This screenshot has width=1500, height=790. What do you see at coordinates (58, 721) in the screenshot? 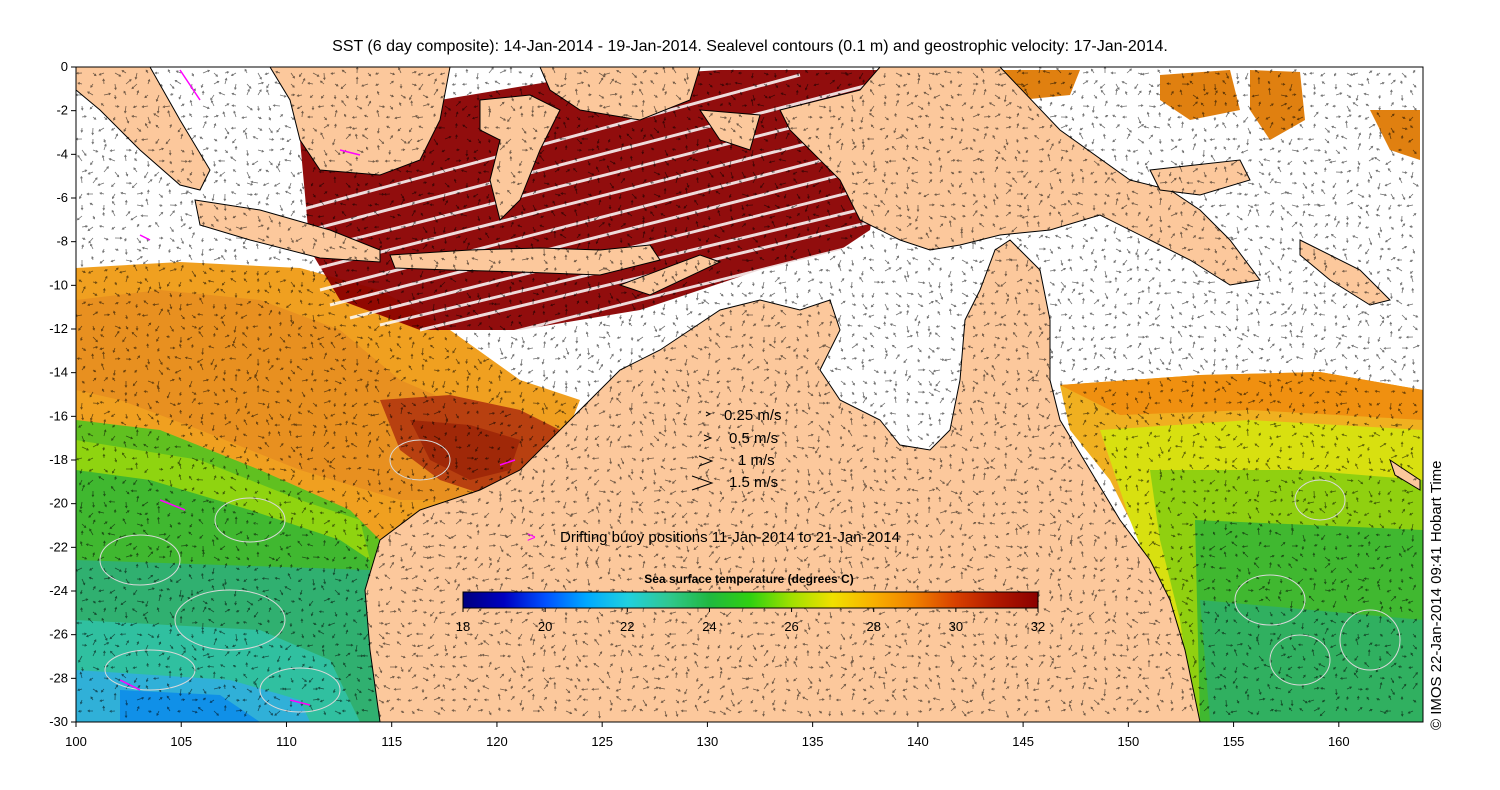
I see `y-tick-label: -30` at bounding box center [58, 721].